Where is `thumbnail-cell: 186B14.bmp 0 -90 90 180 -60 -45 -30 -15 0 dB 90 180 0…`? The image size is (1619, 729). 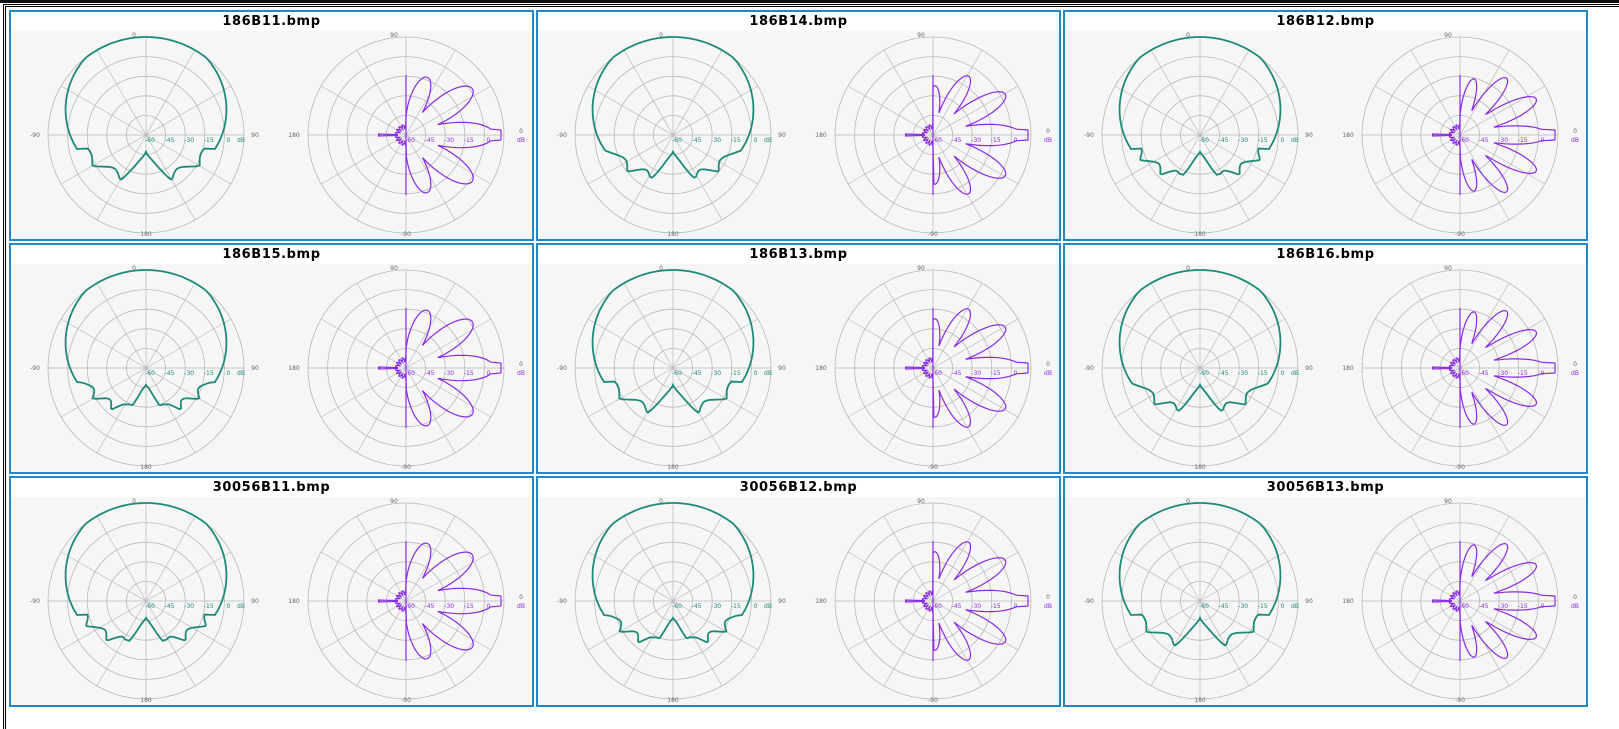
thumbnail-cell: 186B14.bmp 0 -90 90 180 -60 -45 -30 -15 0 dB 90 180 0… is located at coordinates (798, 125).